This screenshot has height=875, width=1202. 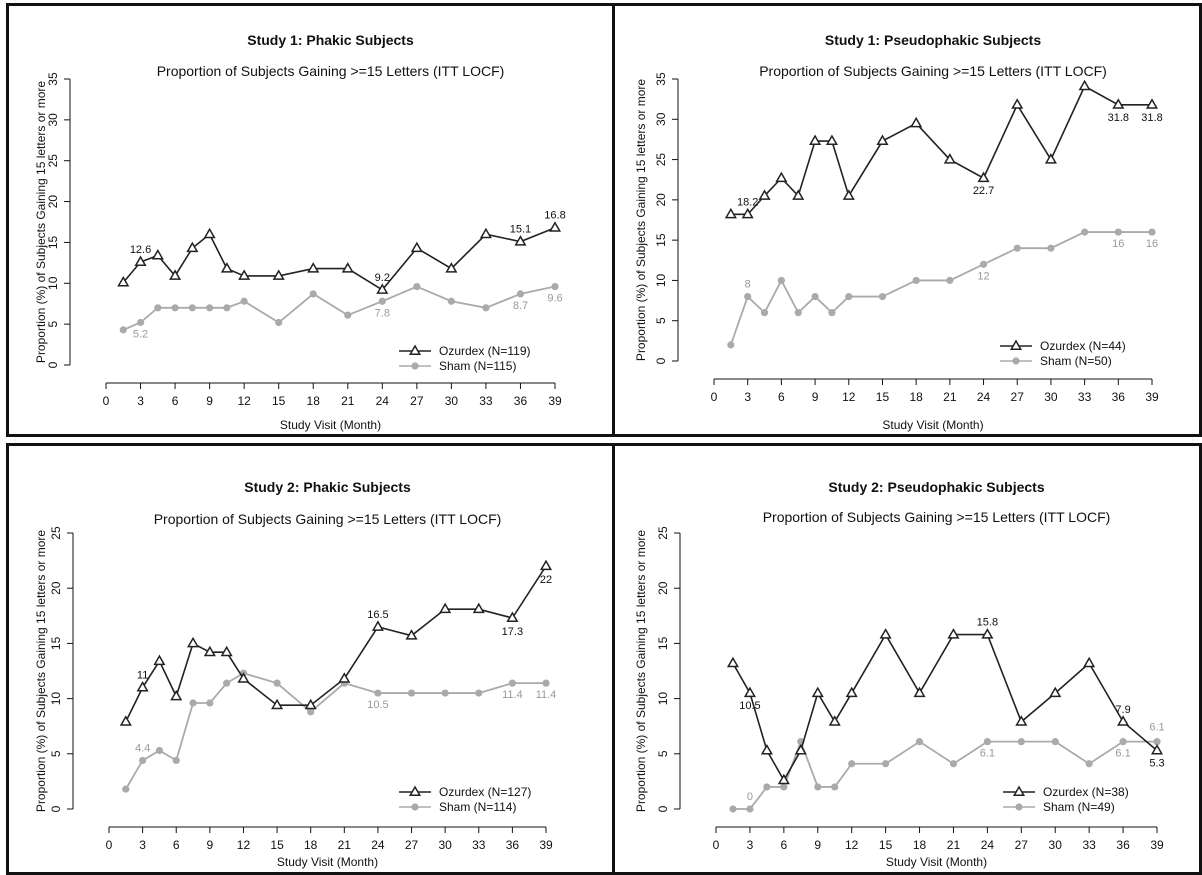 What do you see at coordinates (1157, 845) in the screenshot?
I see `x-tick-label: 39` at bounding box center [1157, 845].